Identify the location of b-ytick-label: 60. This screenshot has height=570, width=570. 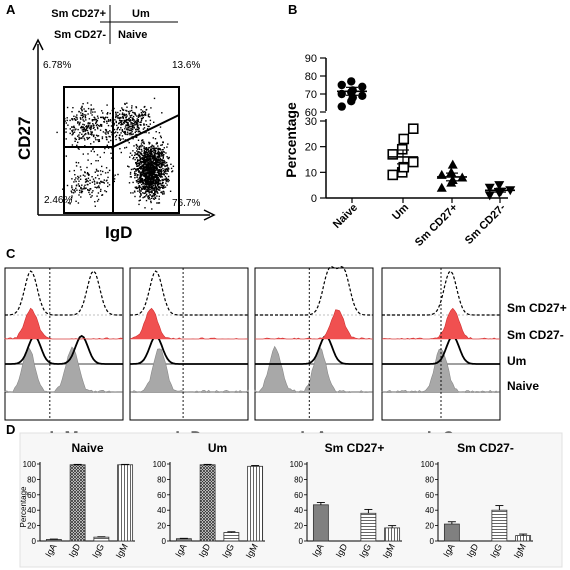
(311, 113).